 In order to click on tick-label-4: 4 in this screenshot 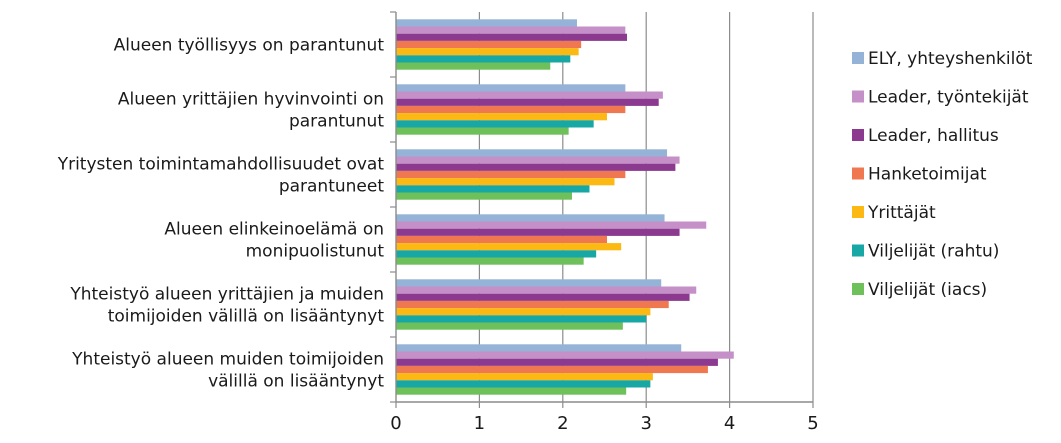, I will do `click(729, 423)`.